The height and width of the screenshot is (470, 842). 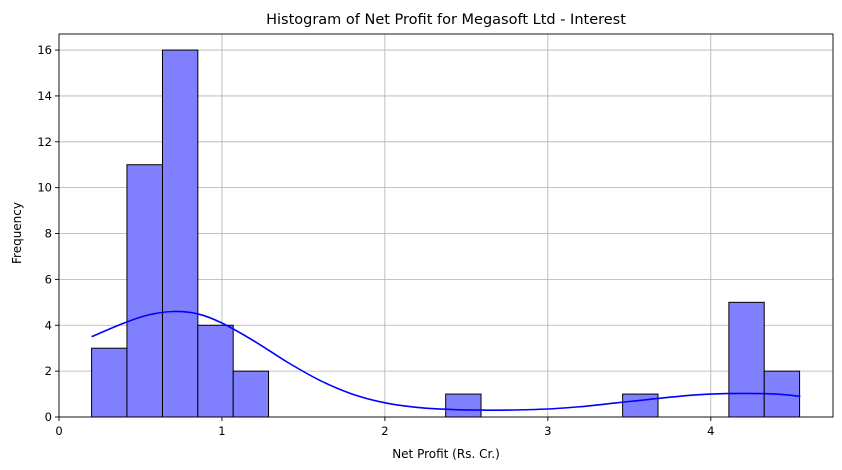 I want to click on y-tick-label: 2, so click(x=48, y=371).